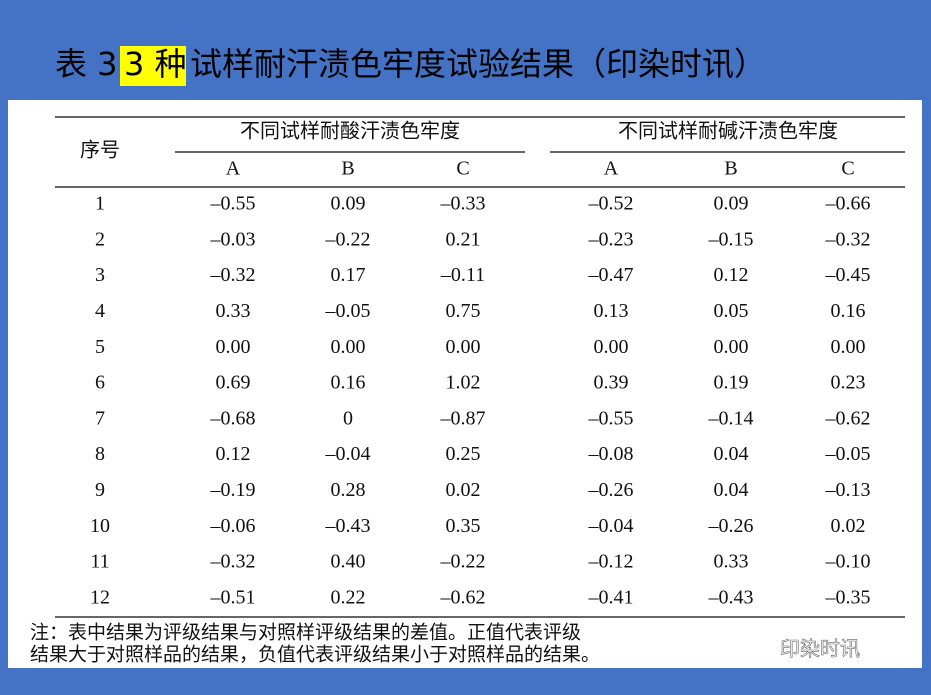  Describe the element at coordinates (100, 239) in the screenshot. I see `row-number: 2` at that location.